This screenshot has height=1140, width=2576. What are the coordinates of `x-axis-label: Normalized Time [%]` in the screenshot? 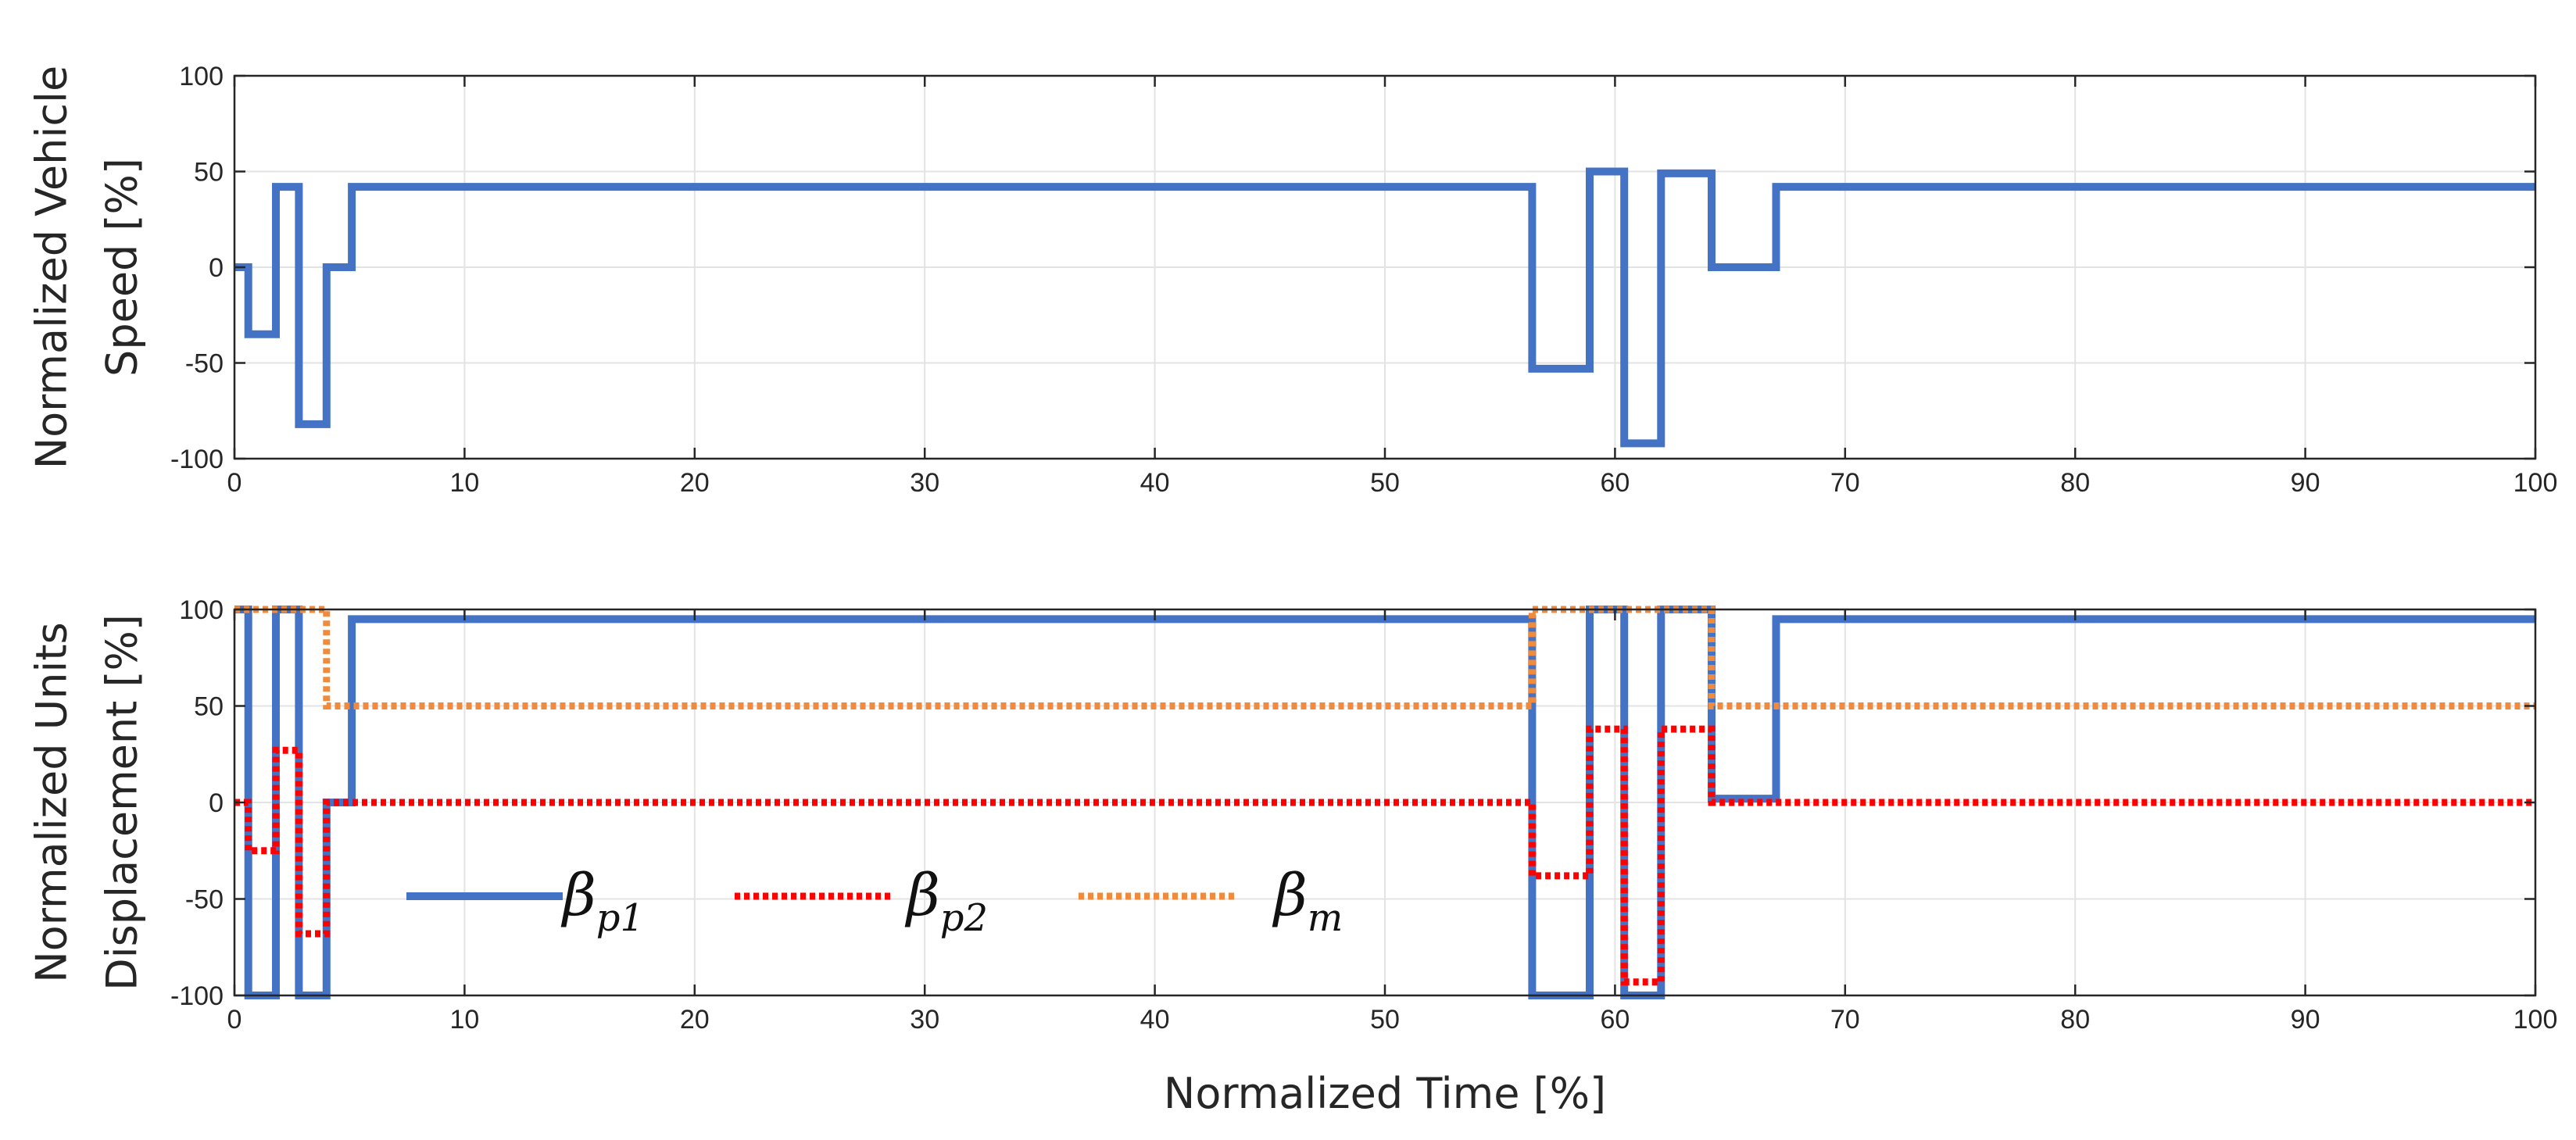 It's located at (1385, 1094).